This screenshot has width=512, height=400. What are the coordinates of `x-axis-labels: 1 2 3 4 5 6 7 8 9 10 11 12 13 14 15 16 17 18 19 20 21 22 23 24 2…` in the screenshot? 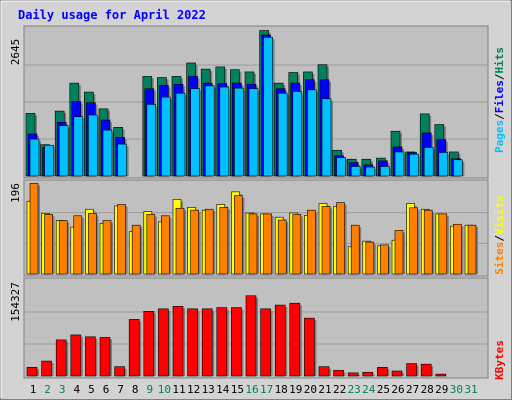 It's located at (254, 389).